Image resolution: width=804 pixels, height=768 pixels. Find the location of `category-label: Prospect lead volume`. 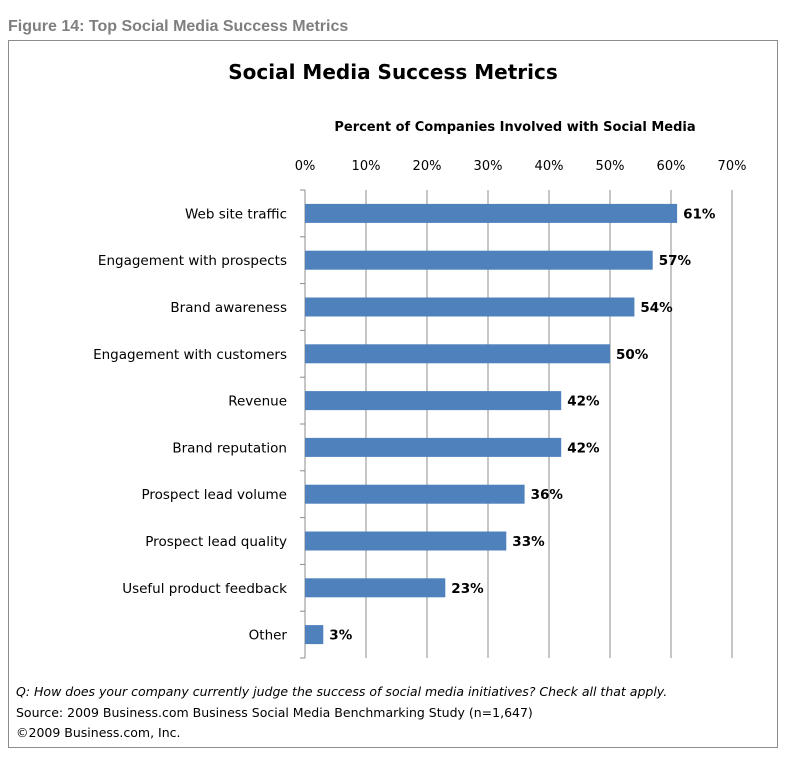

category-label: Prospect lead volume is located at coordinates (214, 495).